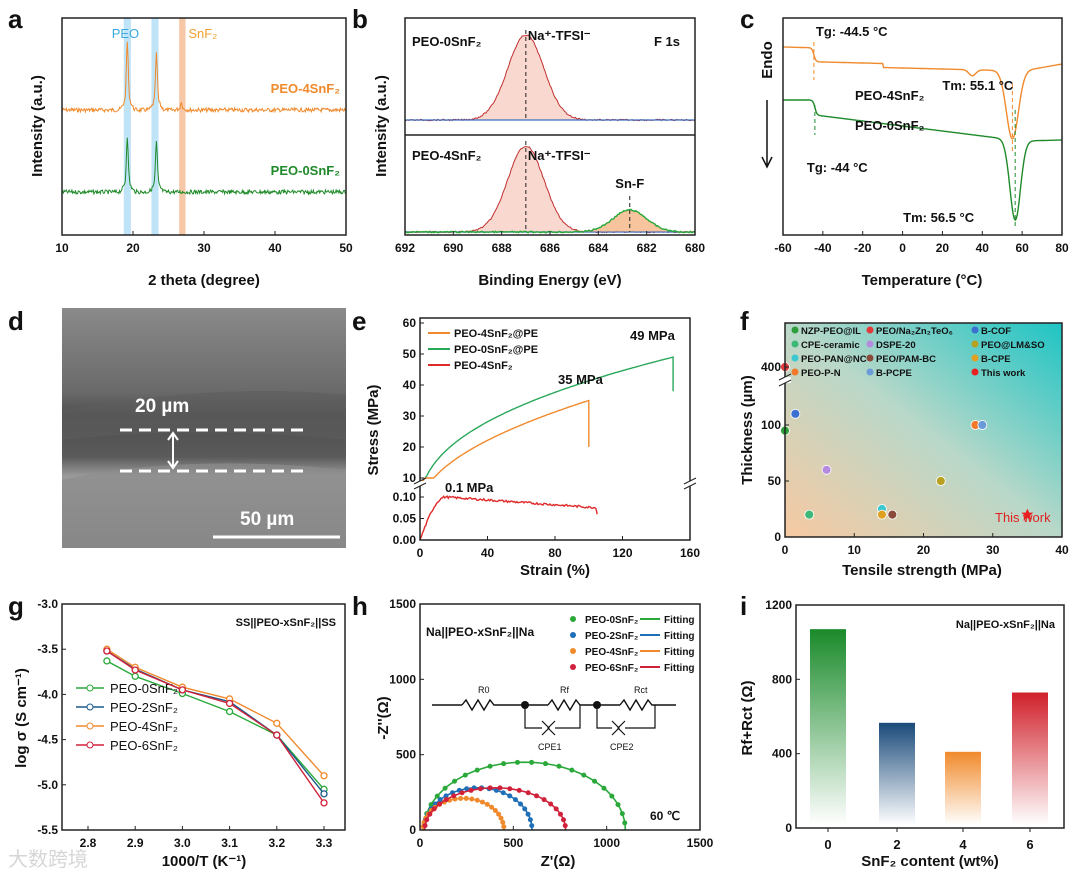  What do you see at coordinates (203, 166) in the screenshot?
I see `xrd-curve` at bounding box center [203, 166].